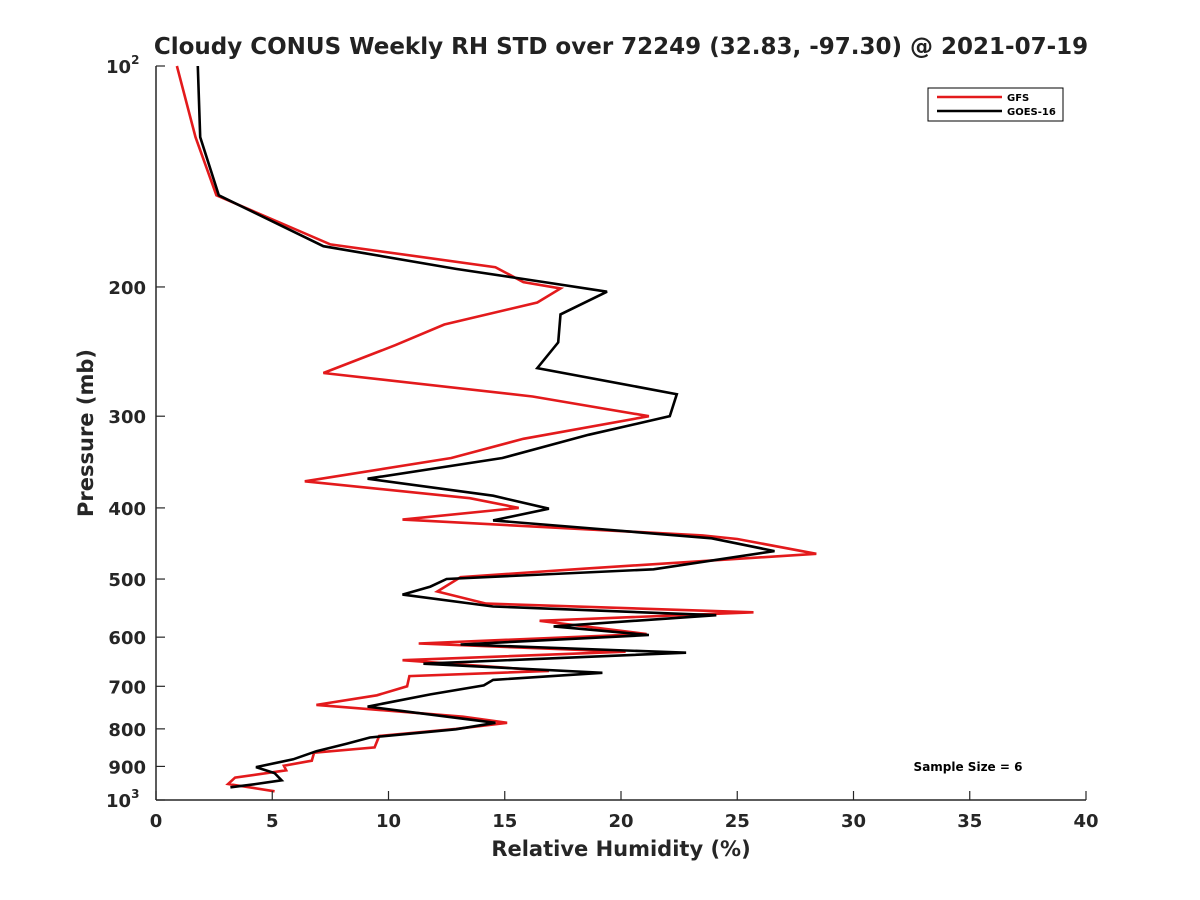  Describe the element at coordinates (1031, 112) in the screenshot. I see `legend-label: GOES-16` at that location.